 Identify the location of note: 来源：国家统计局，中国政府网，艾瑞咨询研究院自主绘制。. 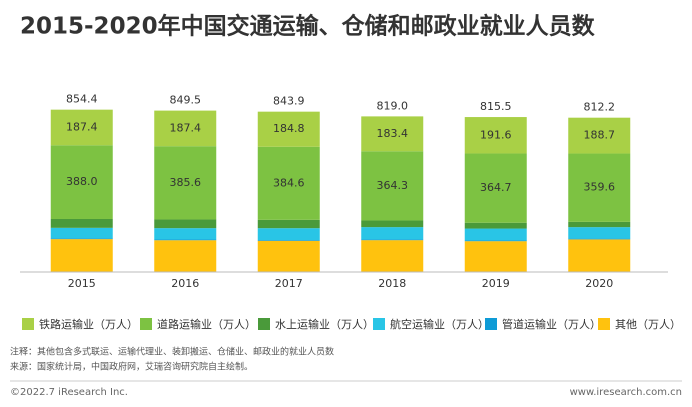
(131, 367).